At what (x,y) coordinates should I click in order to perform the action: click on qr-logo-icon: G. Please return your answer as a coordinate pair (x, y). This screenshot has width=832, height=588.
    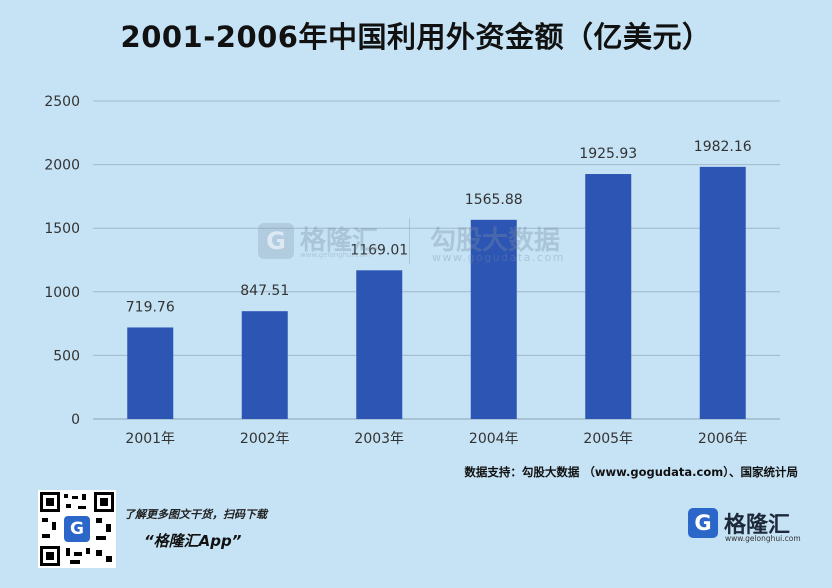
    Looking at the image, I should click on (77, 529).